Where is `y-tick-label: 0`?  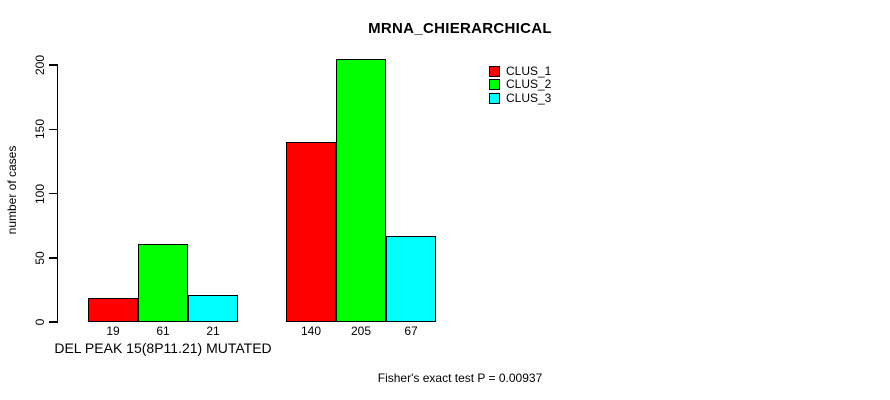 y-tick-label: 0 is located at coordinates (40, 322).